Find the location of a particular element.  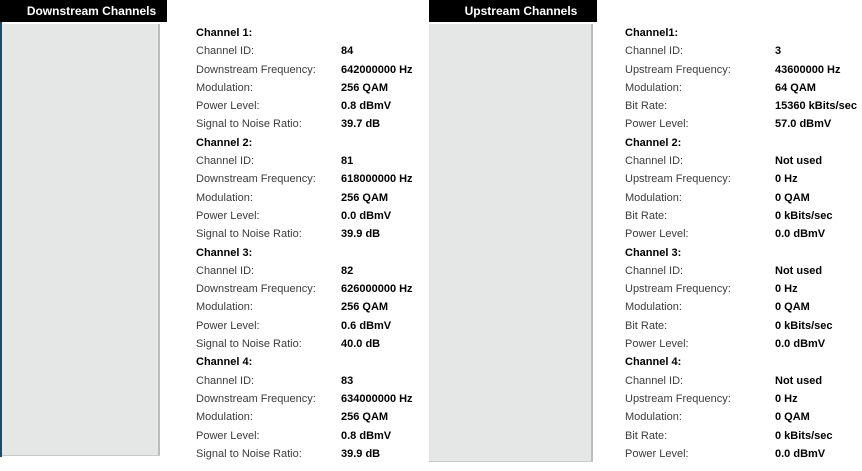

field-value: 15360 kBits/sec is located at coordinates (816, 106).